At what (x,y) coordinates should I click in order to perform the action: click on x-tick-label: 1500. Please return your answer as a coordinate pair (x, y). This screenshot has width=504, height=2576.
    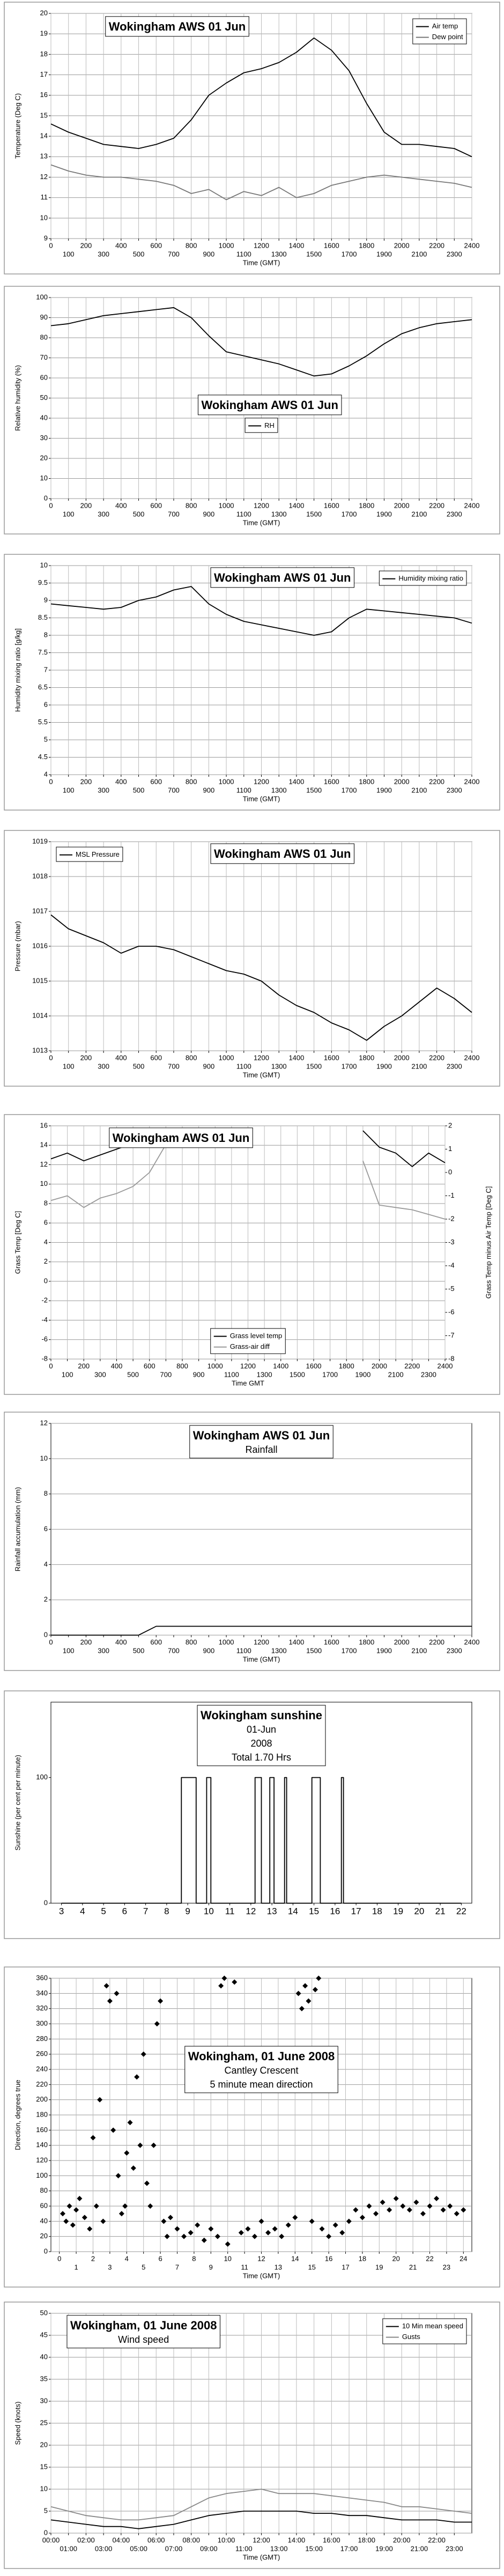
    Looking at the image, I should click on (314, 254).